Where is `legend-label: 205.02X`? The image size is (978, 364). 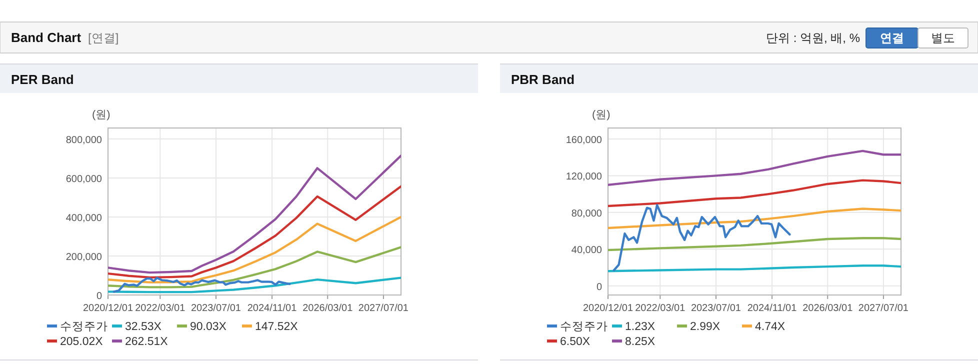
legend-label: 205.02X is located at coordinates (82, 342).